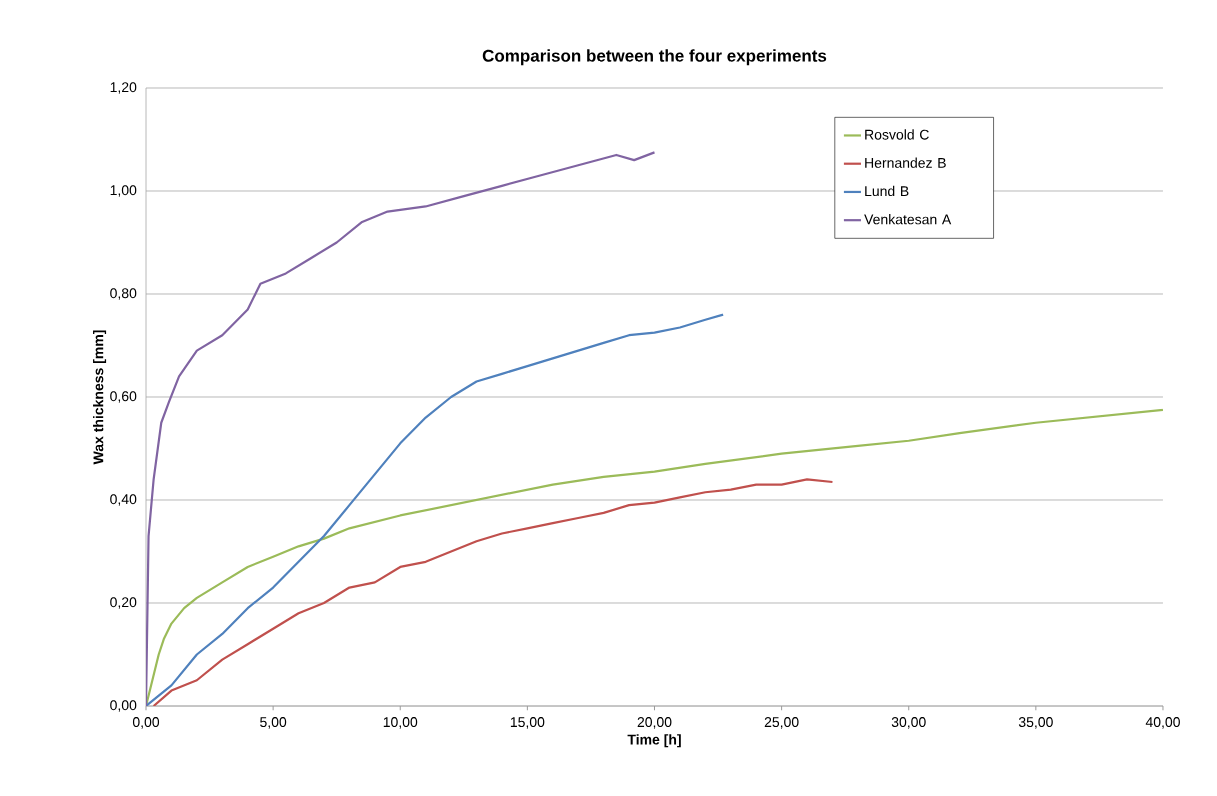 This screenshot has height=796, width=1217. Describe the element at coordinates (146, 723) in the screenshot. I see `x-tick-label: 0,00` at that location.